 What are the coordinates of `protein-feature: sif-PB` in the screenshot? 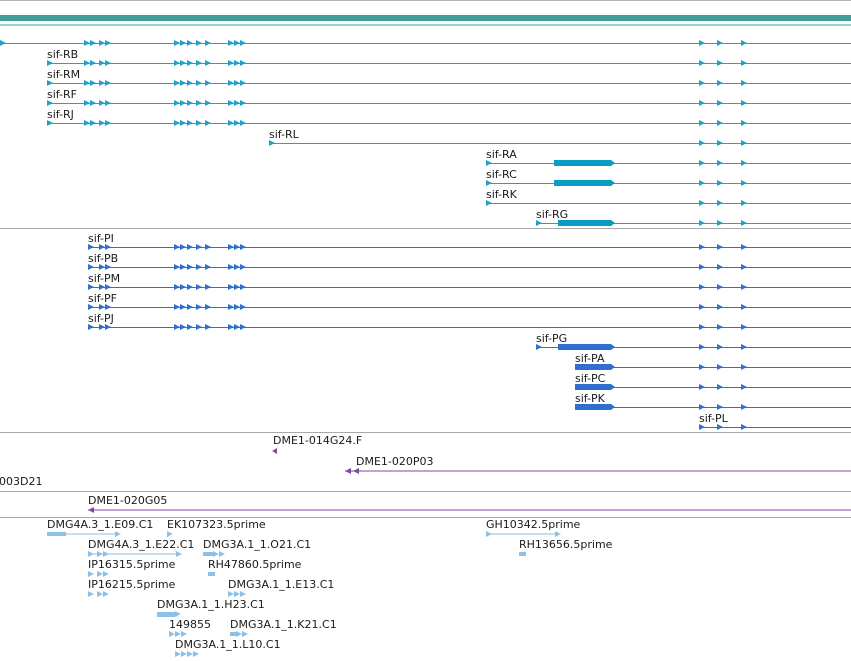 It's located at (469, 261).